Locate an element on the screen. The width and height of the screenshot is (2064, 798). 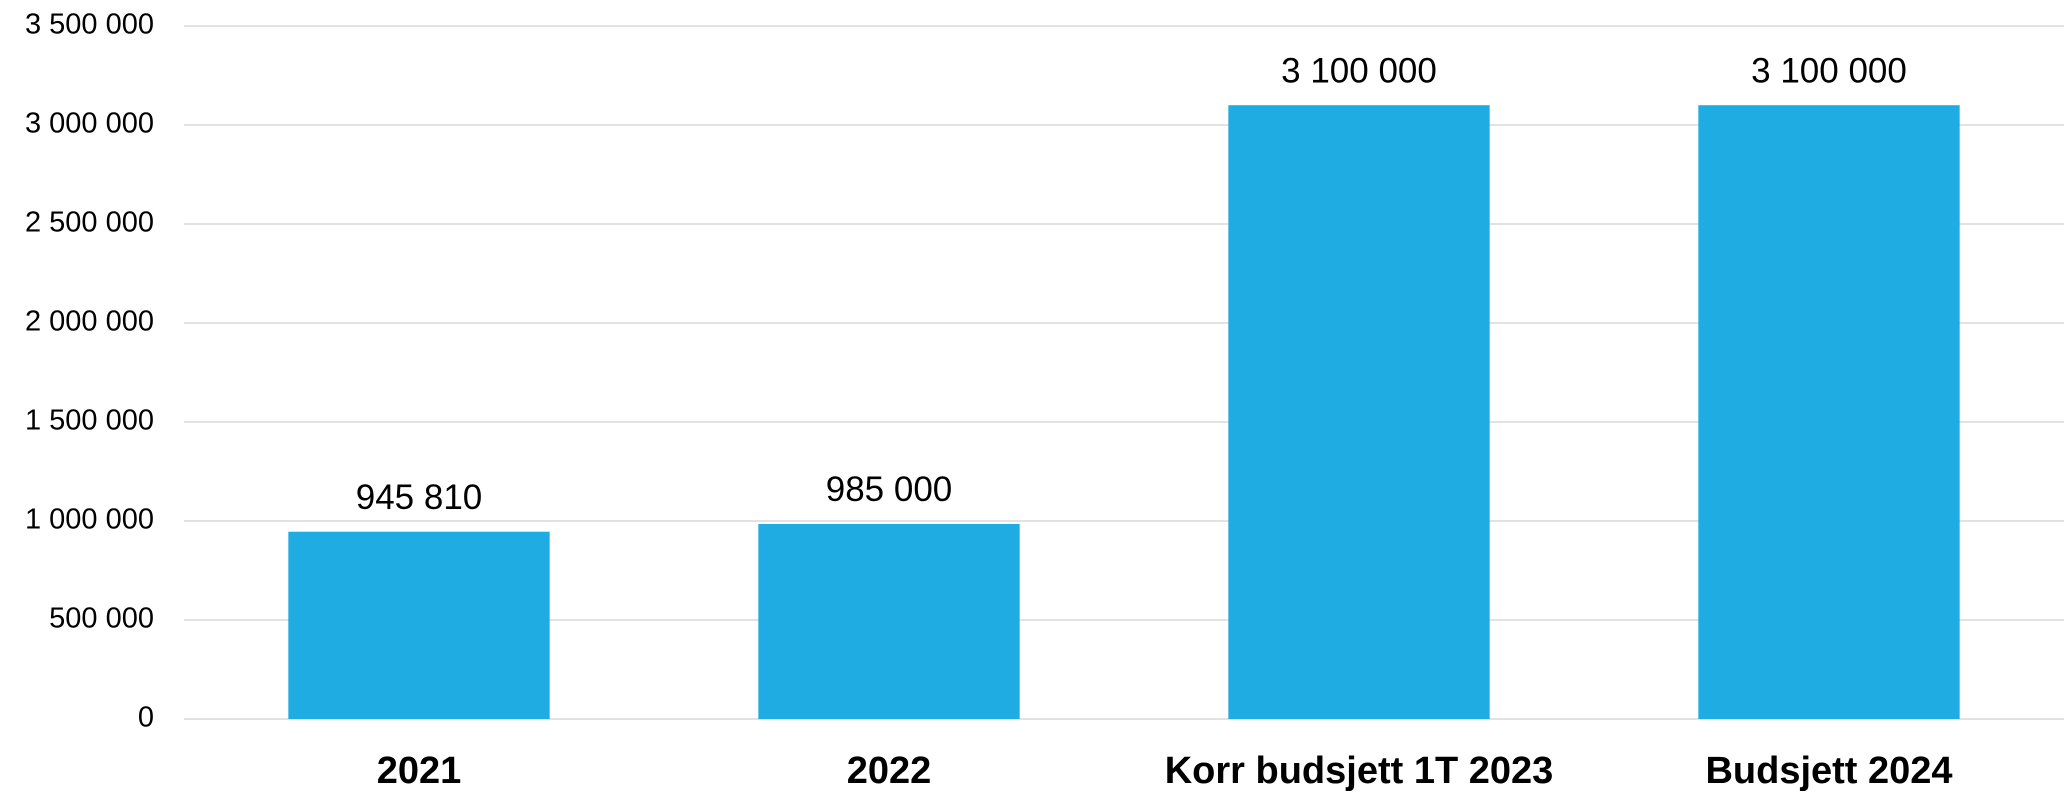
x-tick-label: 2022 is located at coordinates (889, 771).